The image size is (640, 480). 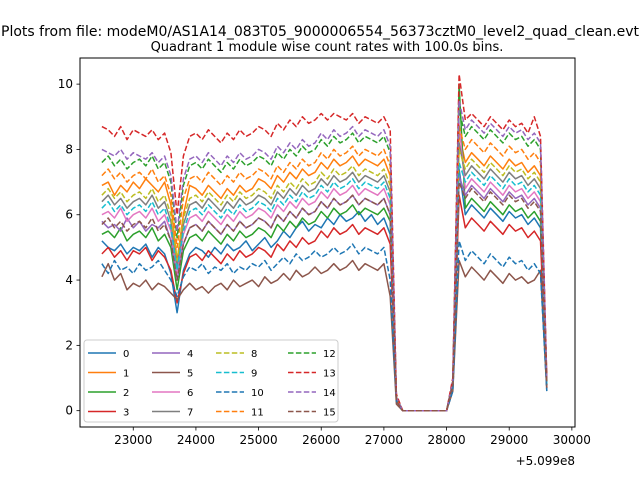 What do you see at coordinates (509, 440) in the screenshot?
I see `x-tick-label: 29000` at bounding box center [509, 440].